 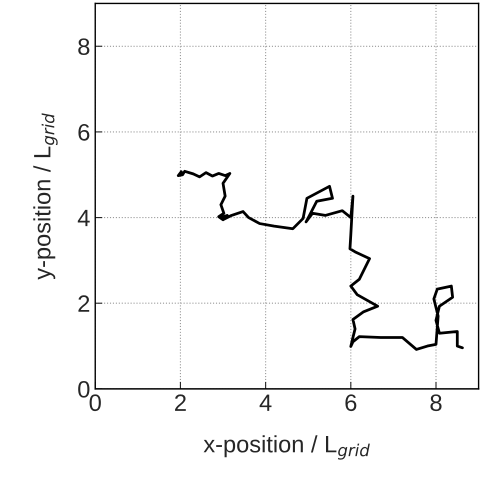 What do you see at coordinates (84, 303) in the screenshot?
I see `y-tick-label: 2` at bounding box center [84, 303].